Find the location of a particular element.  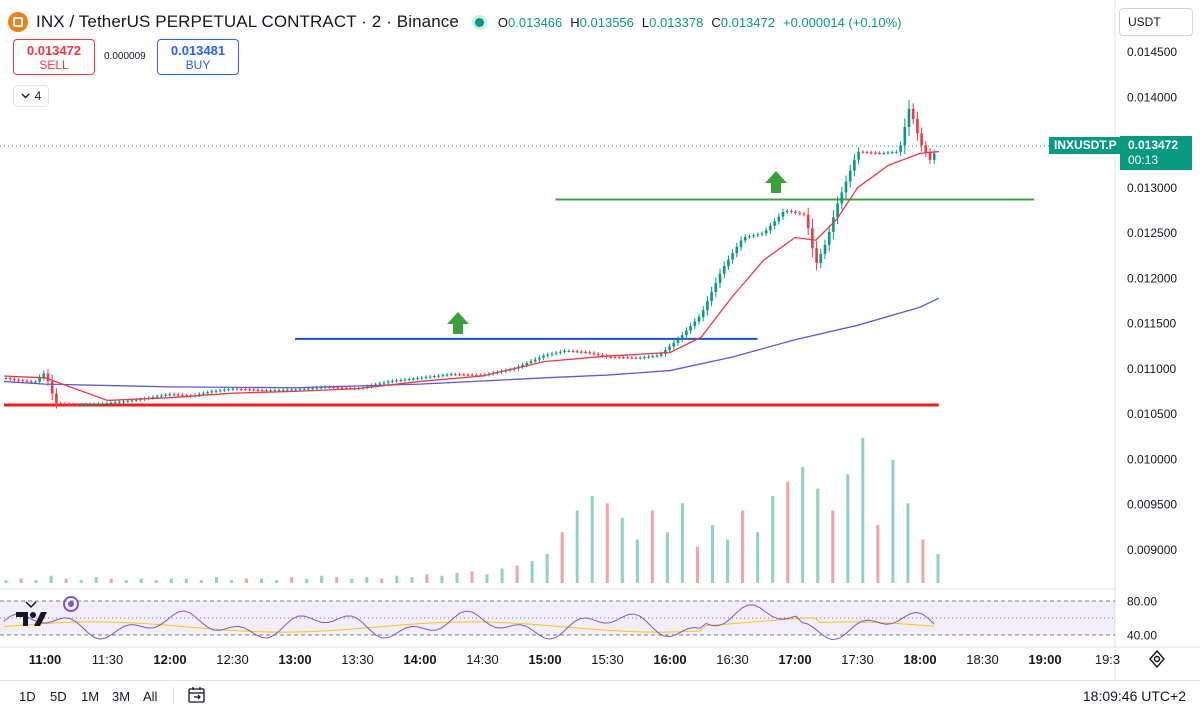

calendar-goto-icon is located at coordinates (197, 695).